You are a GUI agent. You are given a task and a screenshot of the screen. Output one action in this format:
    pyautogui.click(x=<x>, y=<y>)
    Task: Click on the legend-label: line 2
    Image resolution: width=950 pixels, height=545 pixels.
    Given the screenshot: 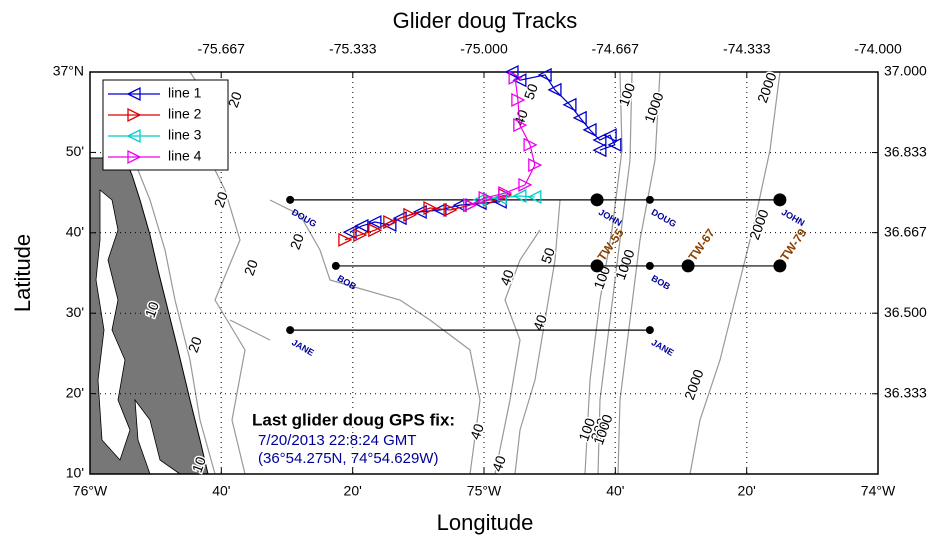 What is the action you would take?
    pyautogui.click(x=185, y=114)
    